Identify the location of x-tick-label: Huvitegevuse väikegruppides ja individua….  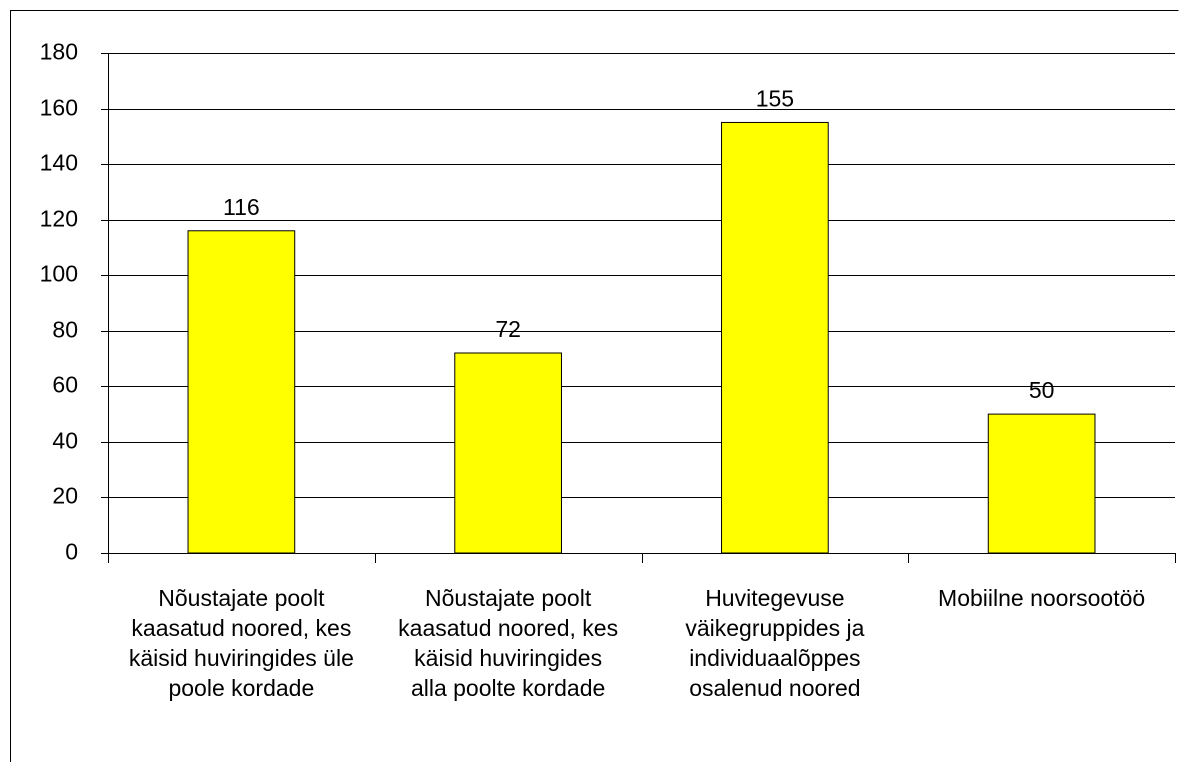
(775, 643).